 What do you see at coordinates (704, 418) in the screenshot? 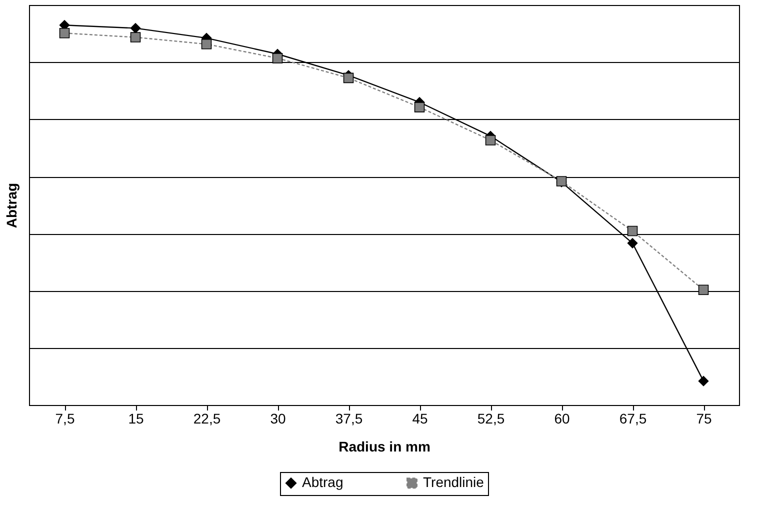
I see `x-tick-label: 75` at bounding box center [704, 418].